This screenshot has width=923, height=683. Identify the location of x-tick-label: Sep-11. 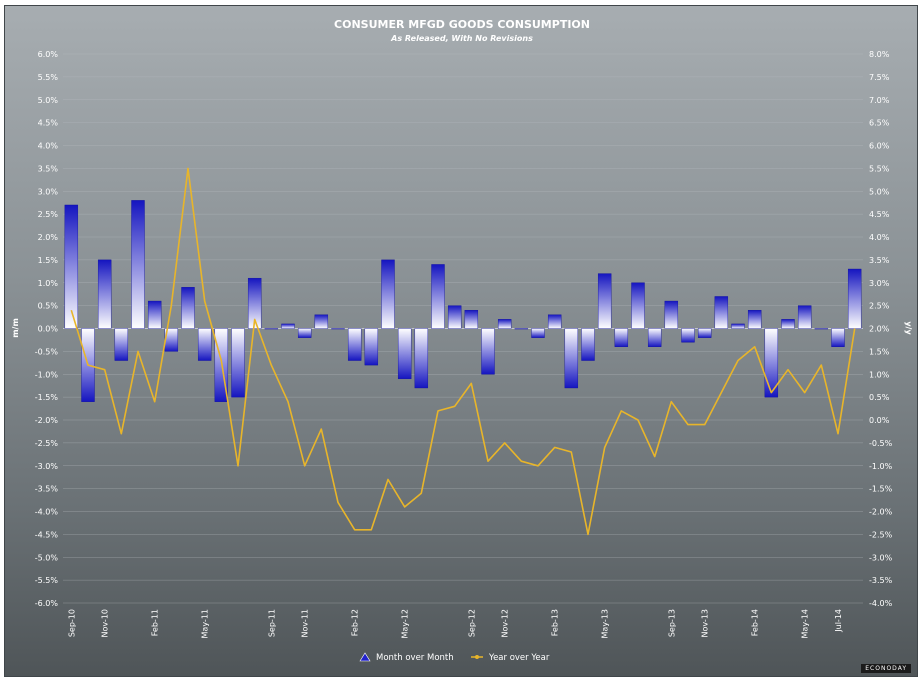
(271, 623).